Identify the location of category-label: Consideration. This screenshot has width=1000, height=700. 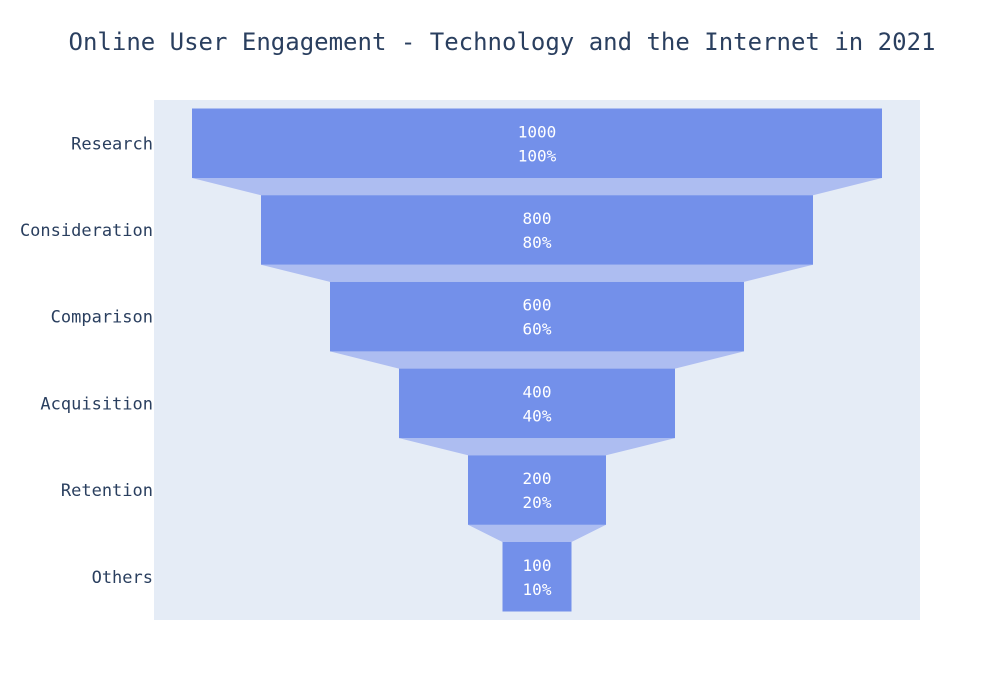
(86, 231).